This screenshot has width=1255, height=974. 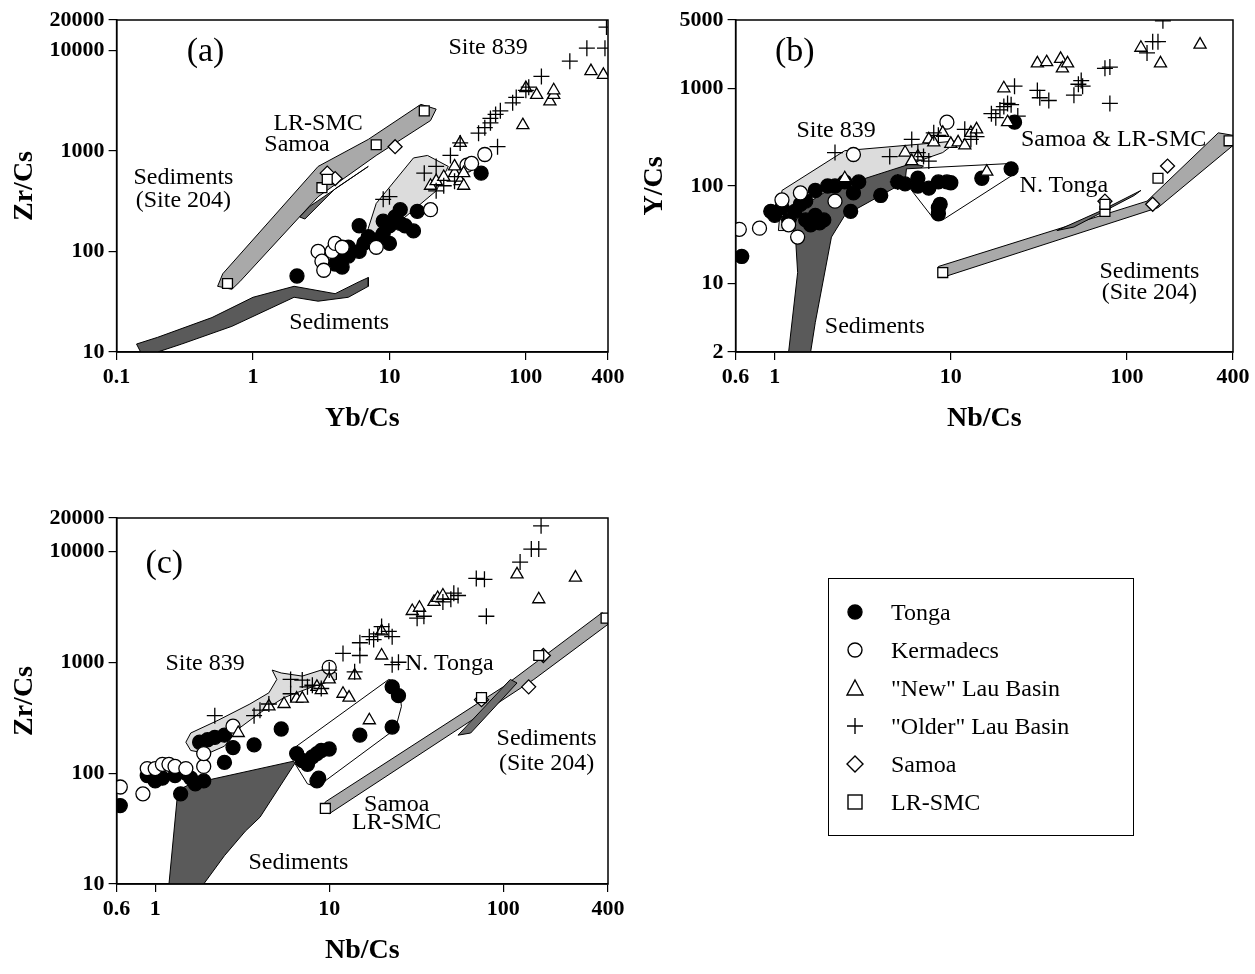 What do you see at coordinates (362, 417) in the screenshot?
I see `x-axis-title: Yb/Cs` at bounding box center [362, 417].